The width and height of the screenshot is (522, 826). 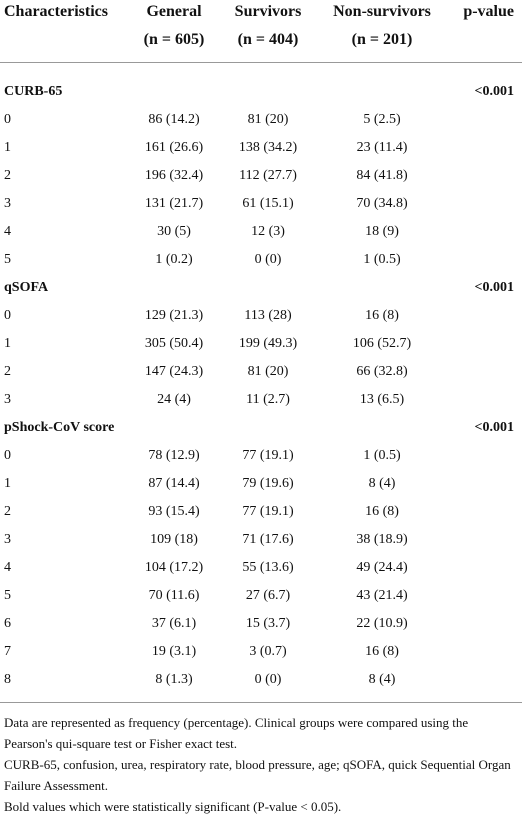 What do you see at coordinates (174, 343) in the screenshot?
I see `data-cell: 305 (50.4)` at bounding box center [174, 343].